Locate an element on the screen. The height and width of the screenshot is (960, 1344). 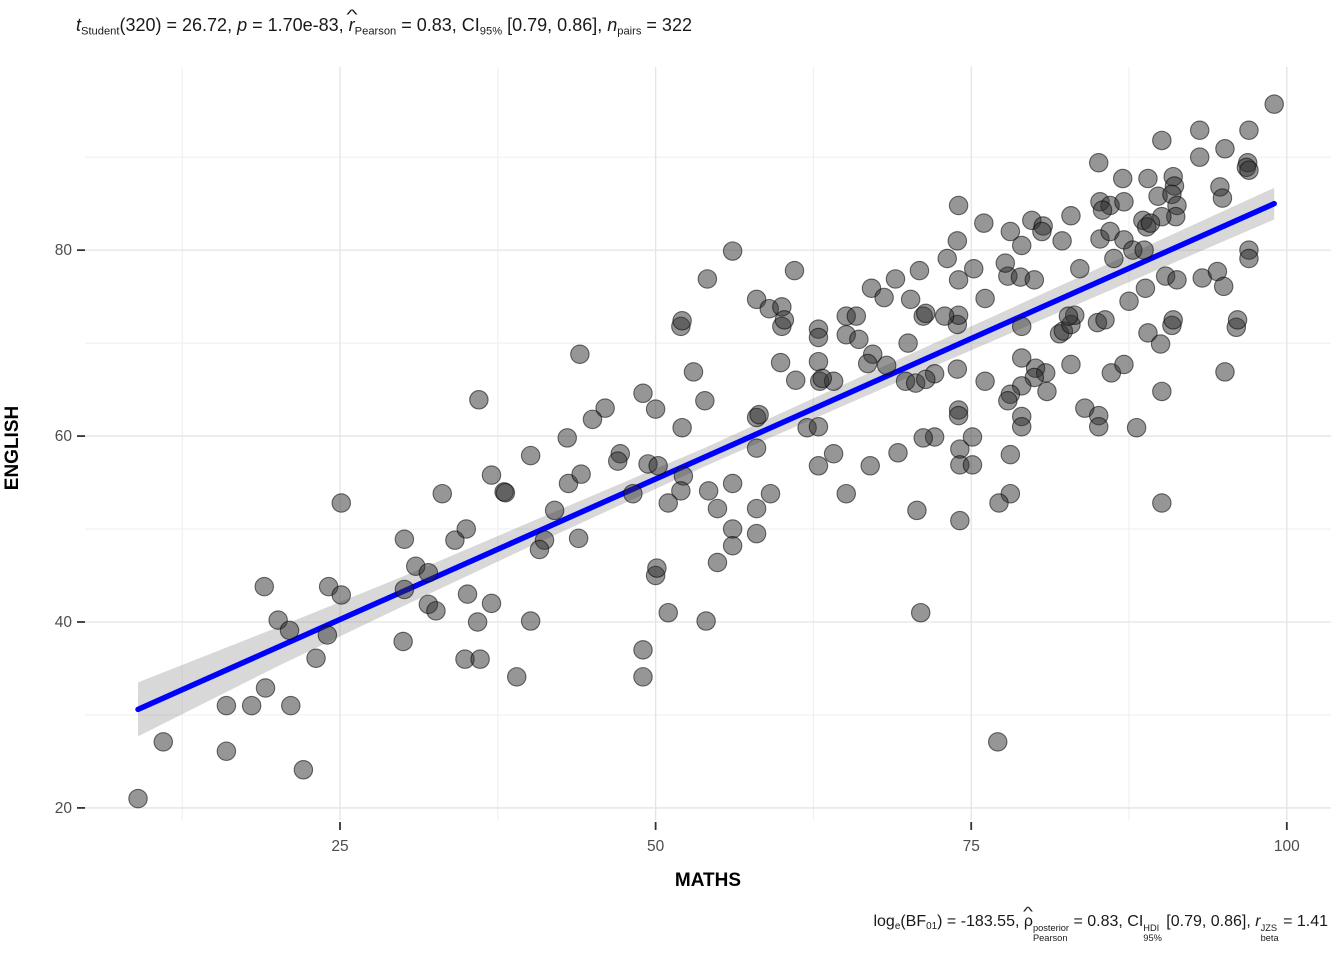
stat-segment: = 322 is located at coordinates (666, 25).